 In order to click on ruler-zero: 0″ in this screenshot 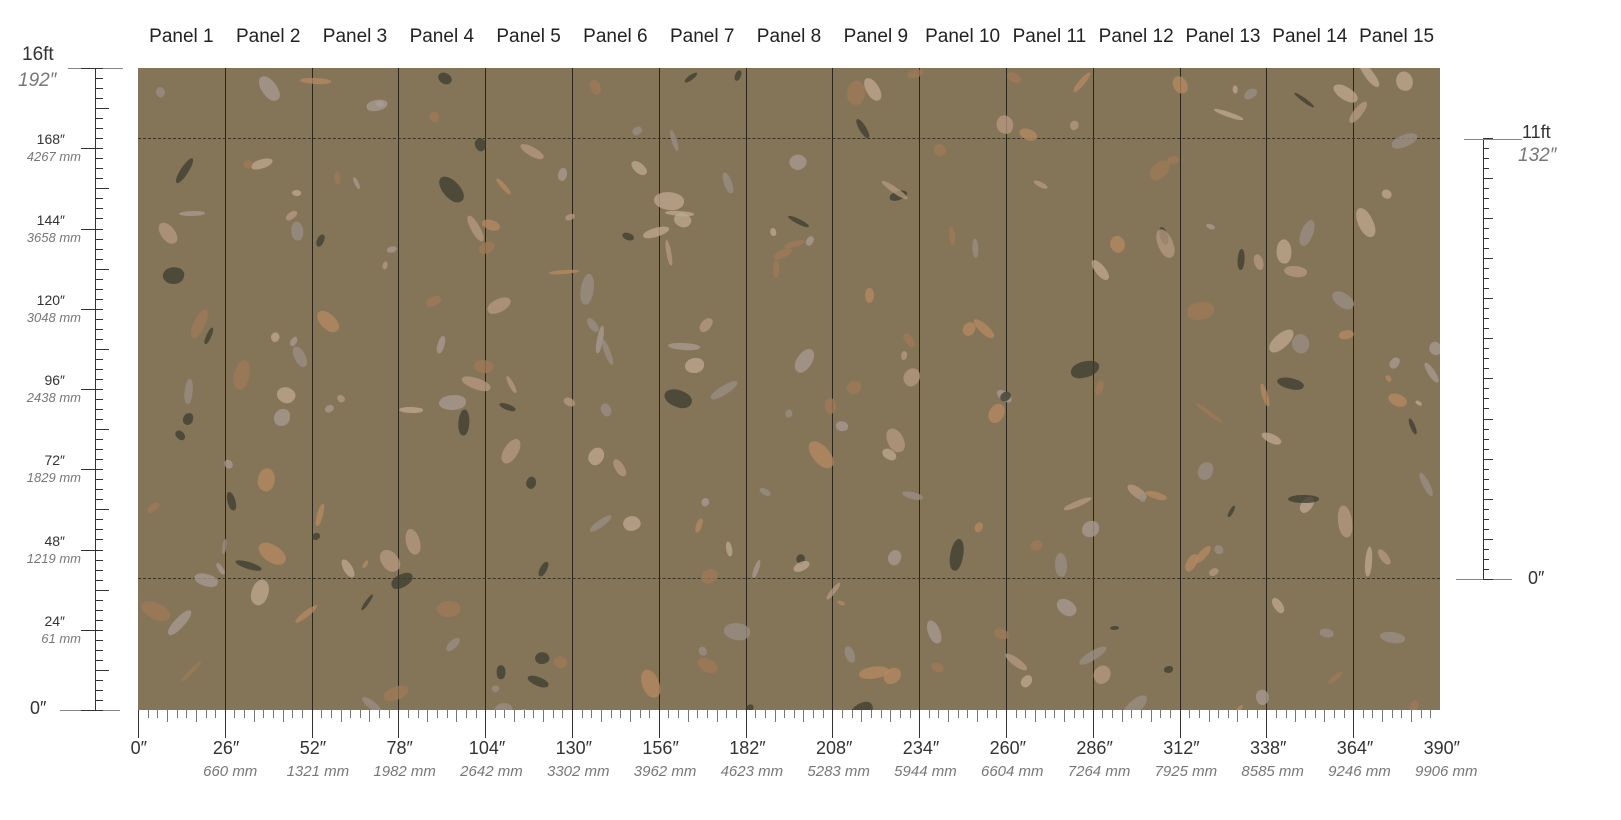, I will do `click(1536, 578)`.